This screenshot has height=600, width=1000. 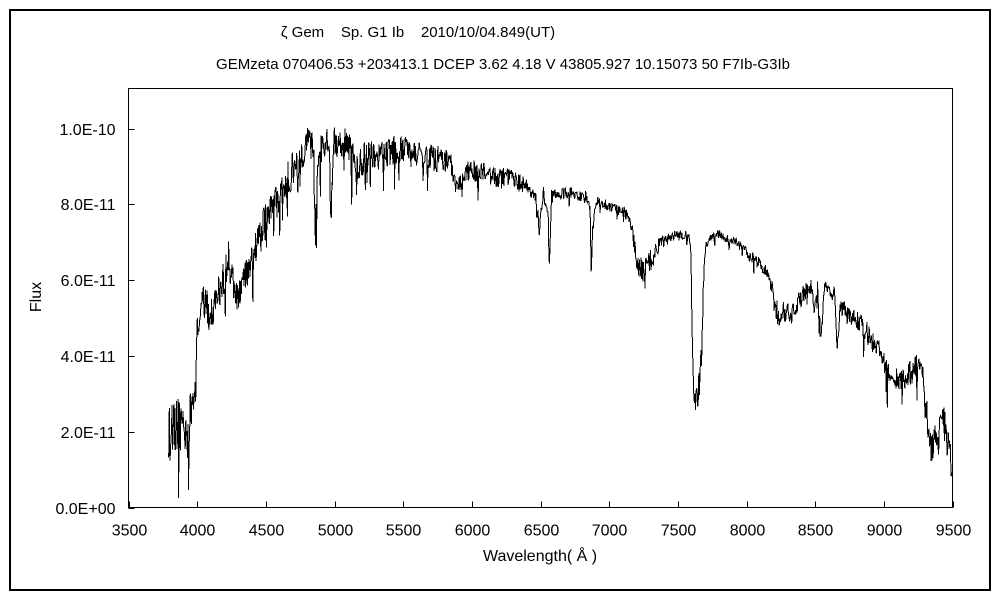 I want to click on x-tick-label: 6500, so click(x=542, y=531).